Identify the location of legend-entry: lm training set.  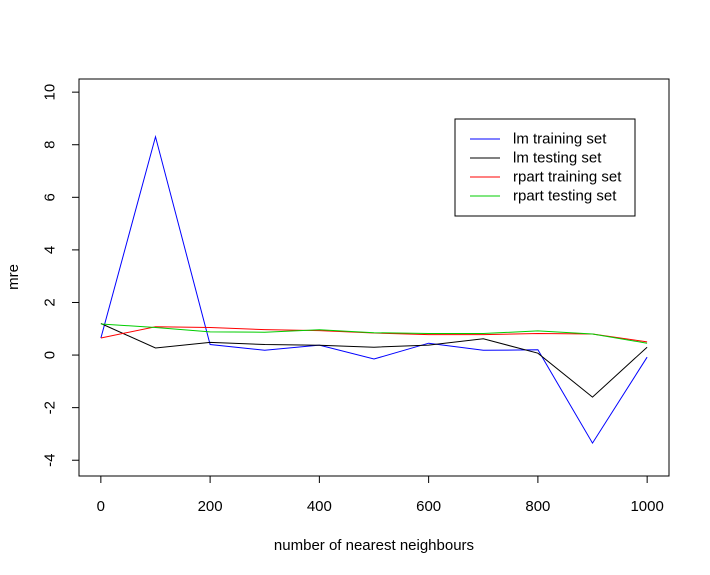
(560, 139).